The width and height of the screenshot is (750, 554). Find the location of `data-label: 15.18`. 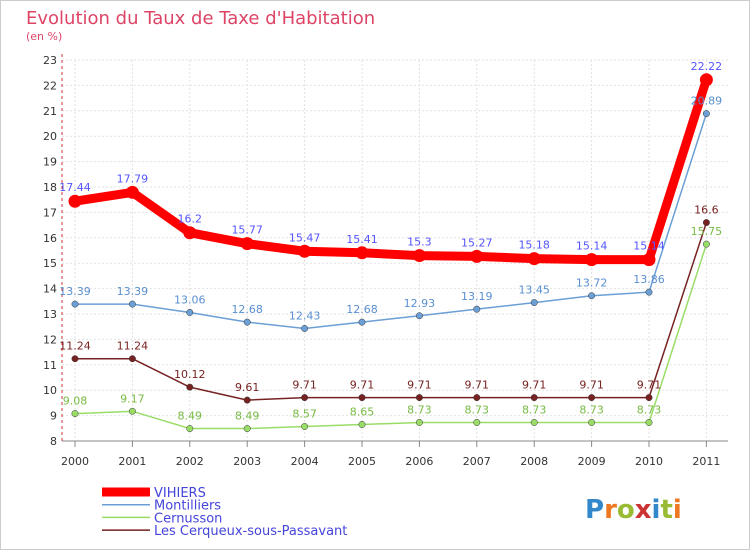

data-label: 15.18 is located at coordinates (534, 245).